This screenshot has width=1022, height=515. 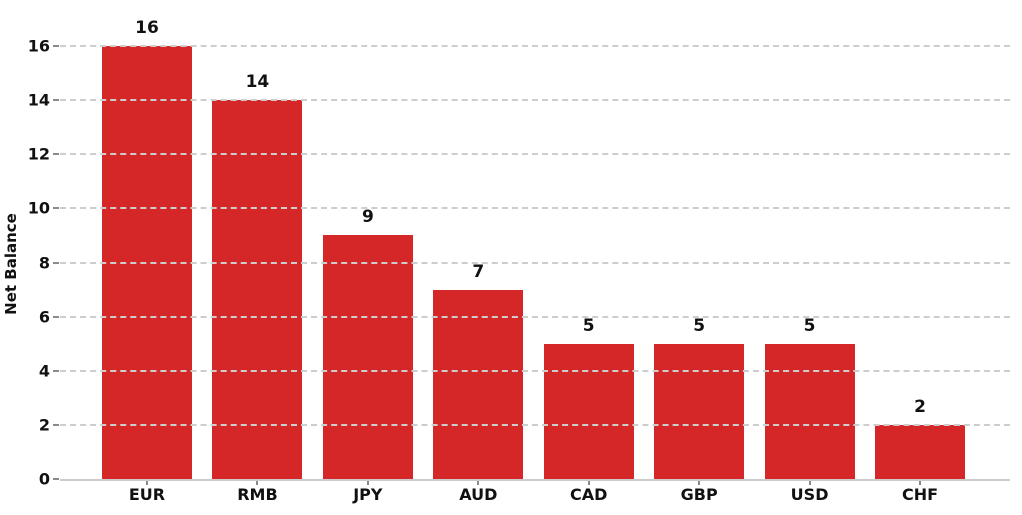 I want to click on bar-value-label: 14, so click(x=257, y=82).